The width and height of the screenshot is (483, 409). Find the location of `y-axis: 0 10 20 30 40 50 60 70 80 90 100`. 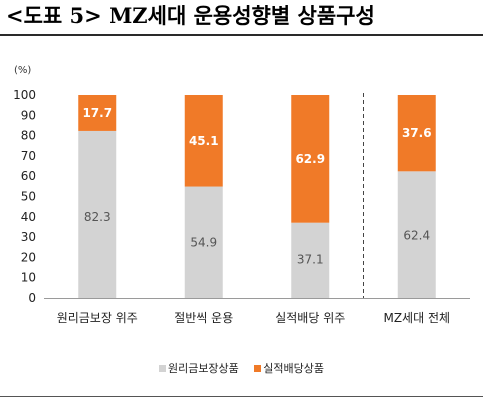

y-axis: 0 10 20 30 40 50 60 70 80 90 100 is located at coordinates (24, 196).